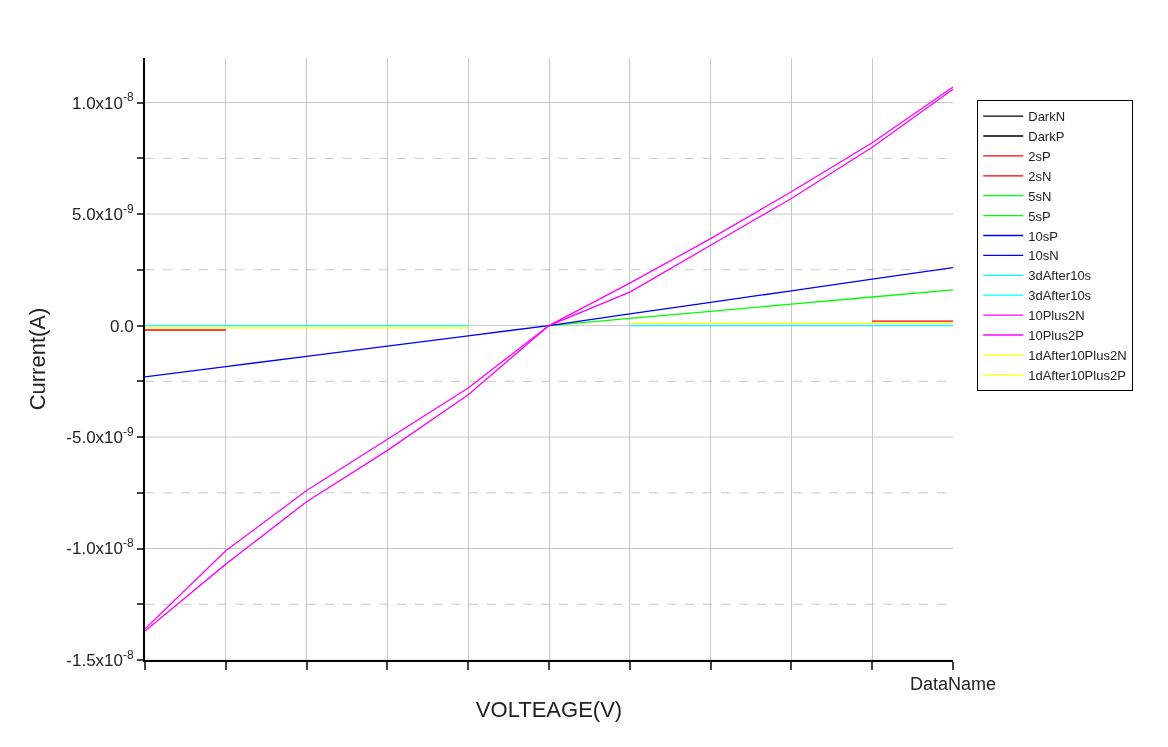  What do you see at coordinates (1039, 156) in the screenshot?
I see `legend-label: 2sP` at bounding box center [1039, 156].